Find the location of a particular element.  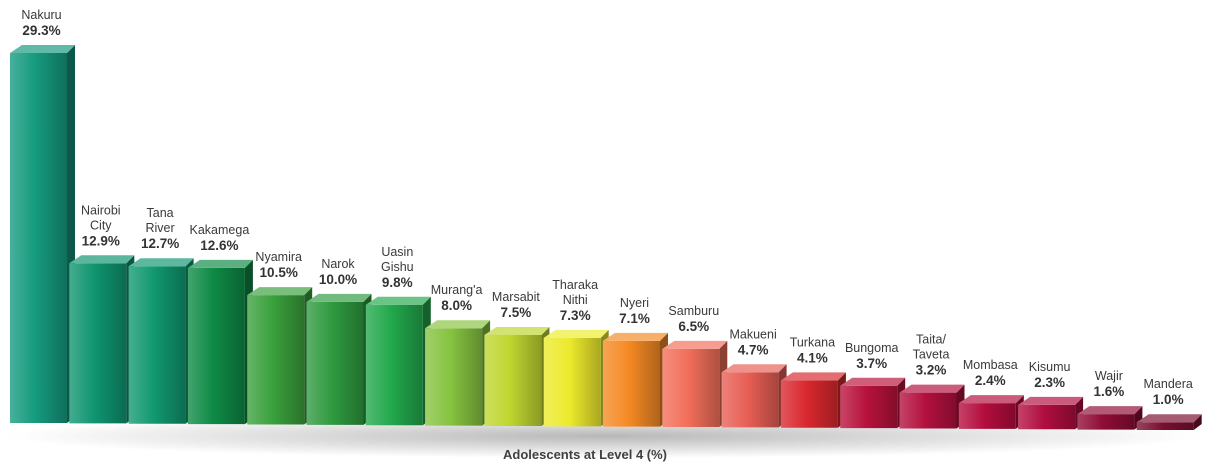

category-label: Mandera is located at coordinates (1168, 384).